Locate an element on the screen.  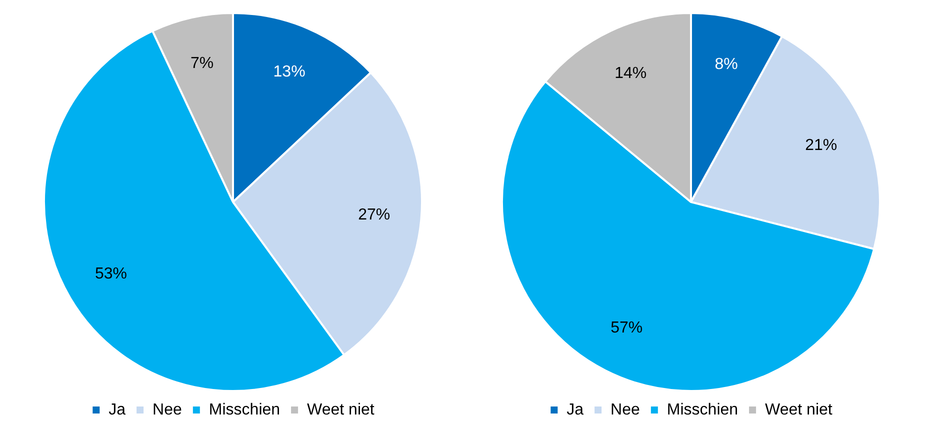
data-label: 13% is located at coordinates (289, 71).